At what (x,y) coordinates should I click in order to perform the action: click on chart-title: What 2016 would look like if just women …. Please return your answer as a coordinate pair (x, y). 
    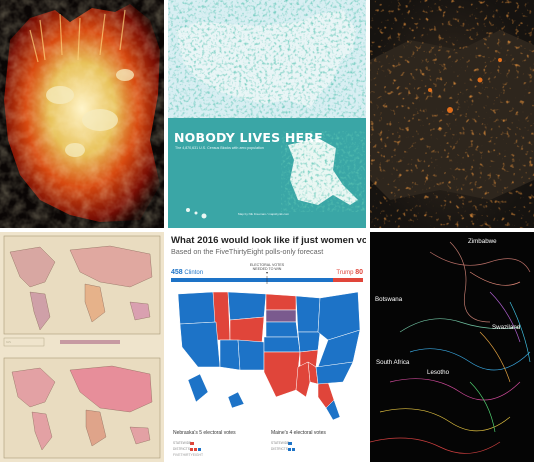
    Looking at the image, I should click on (268, 240).